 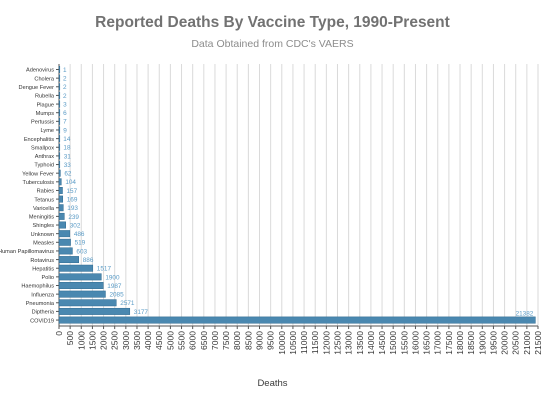 I want to click on value-label: 33, so click(x=68, y=165).